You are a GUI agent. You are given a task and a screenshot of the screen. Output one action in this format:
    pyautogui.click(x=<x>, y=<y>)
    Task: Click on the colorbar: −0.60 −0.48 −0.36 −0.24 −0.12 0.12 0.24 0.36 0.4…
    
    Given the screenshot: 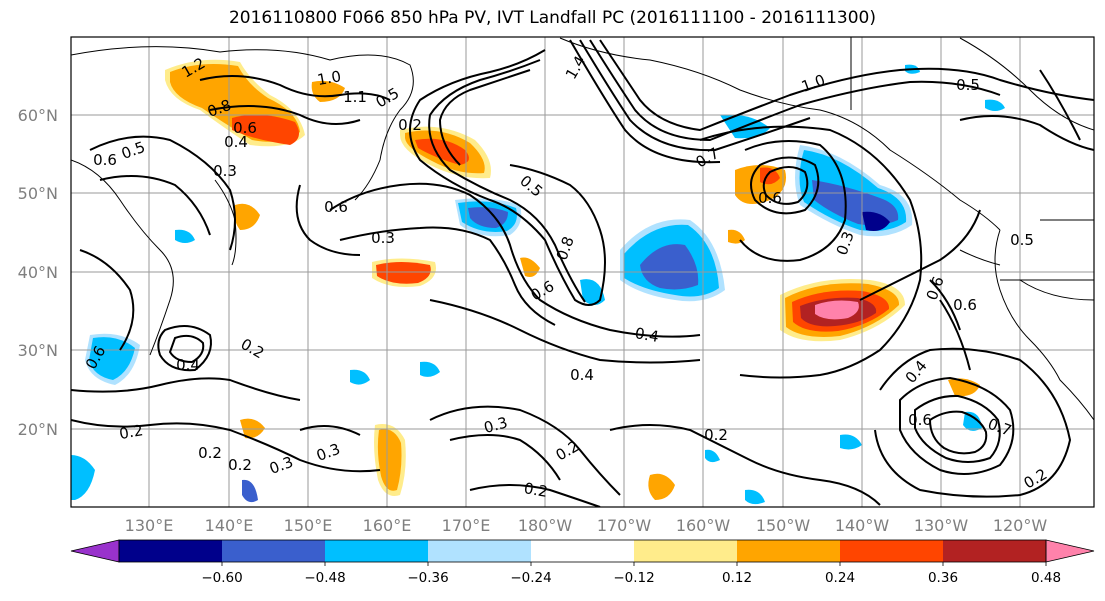 What is the action you would take?
    pyautogui.click(x=582, y=562)
    